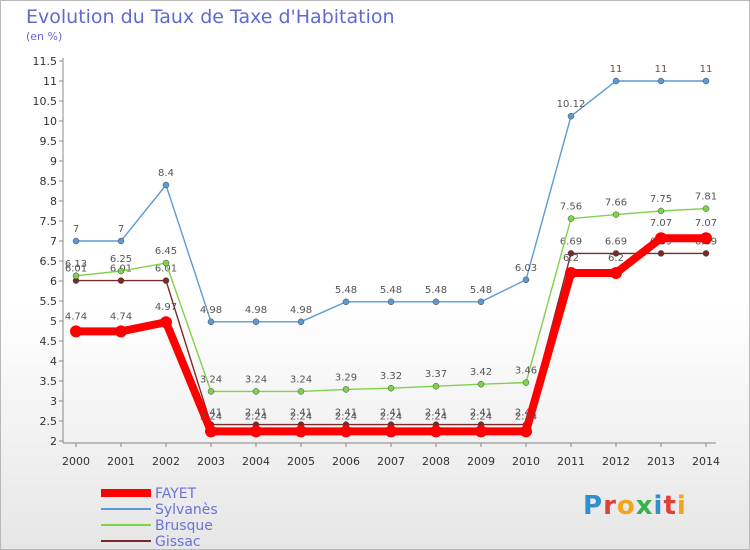  I want to click on proxiti-logo: Proxiti, so click(635, 506).